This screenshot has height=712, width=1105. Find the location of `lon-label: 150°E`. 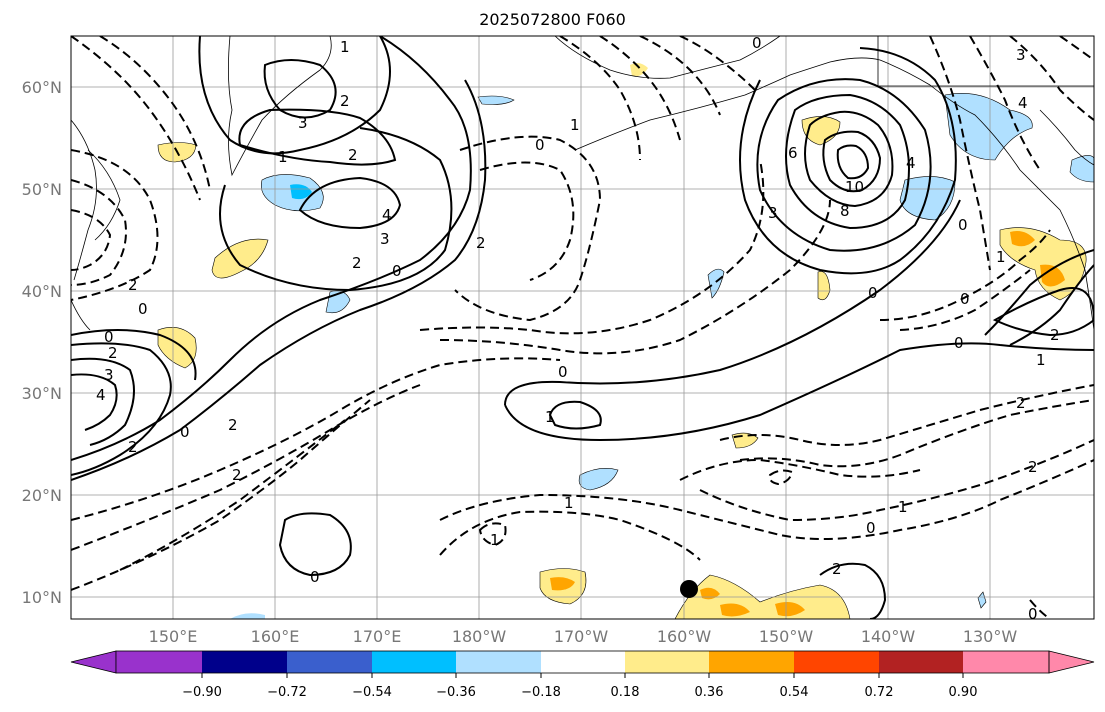

lon-label: 150°E is located at coordinates (173, 636).